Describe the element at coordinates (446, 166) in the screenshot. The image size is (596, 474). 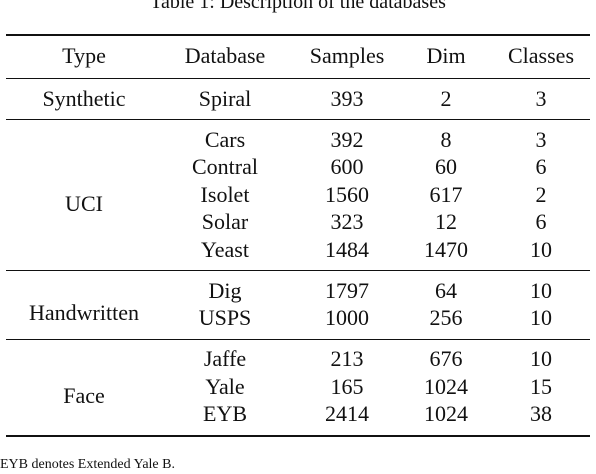
I see `cell: 60` at that location.